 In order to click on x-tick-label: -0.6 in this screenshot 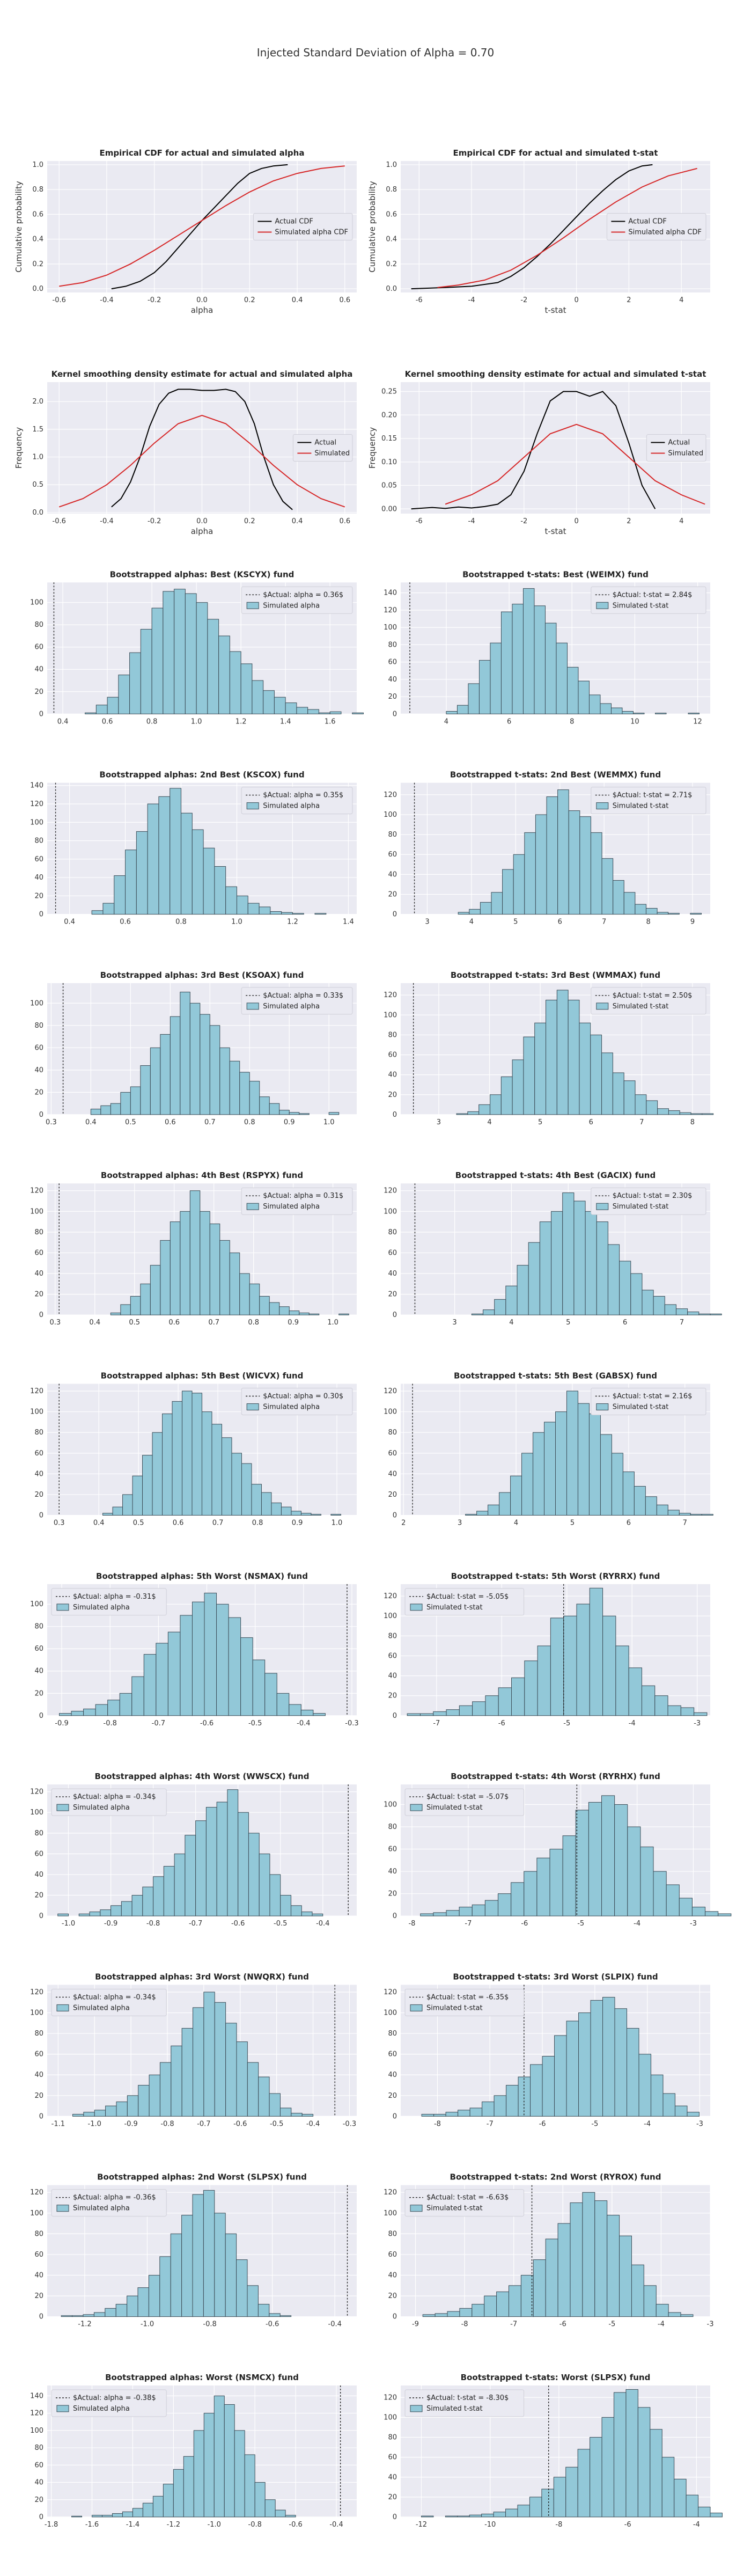, I will do `click(238, 1924)`.